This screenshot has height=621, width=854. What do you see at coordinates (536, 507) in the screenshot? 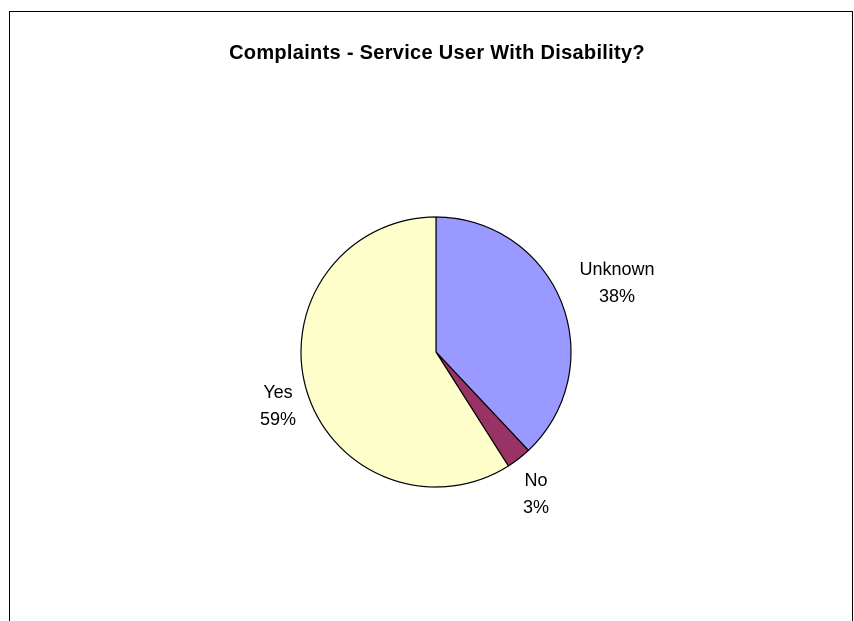
I see `slice-value-no: 3%` at bounding box center [536, 507].